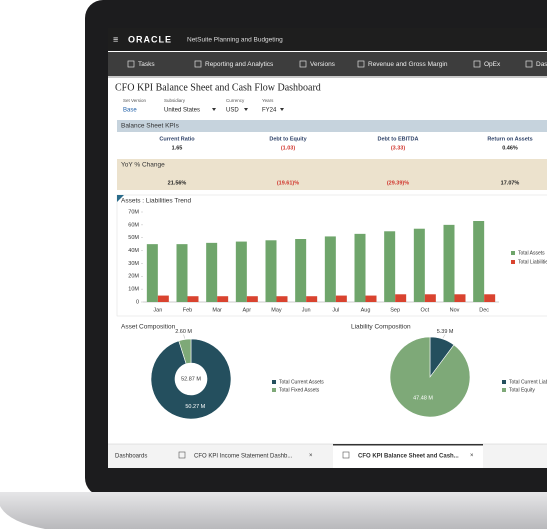 This screenshot has width=547, height=529. Describe the element at coordinates (133, 290) in the screenshot. I see `y-tick-label: 10M` at that location.